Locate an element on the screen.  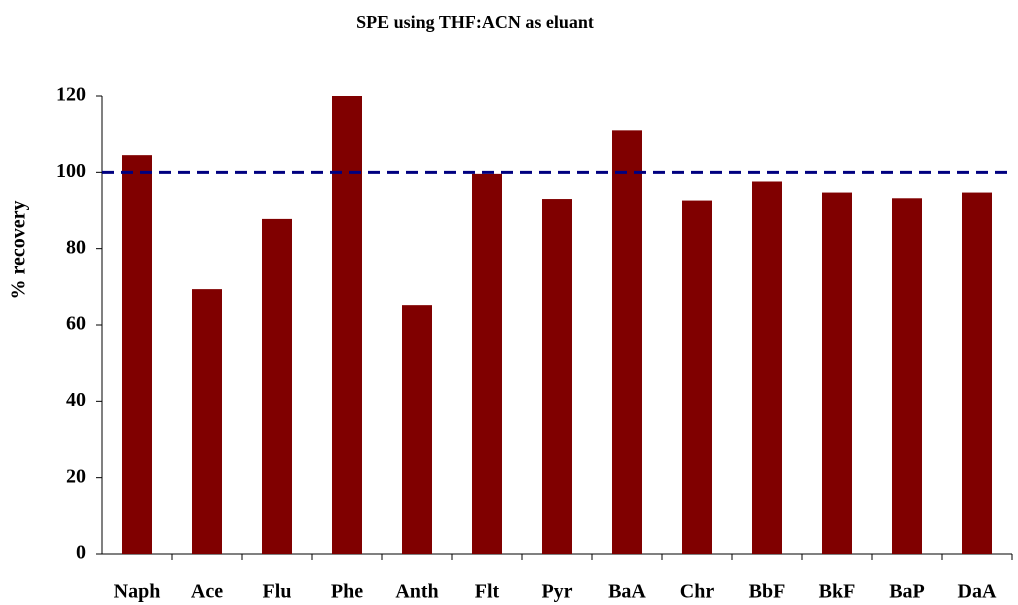
x-tick-label: Anth is located at coordinates (416, 592).